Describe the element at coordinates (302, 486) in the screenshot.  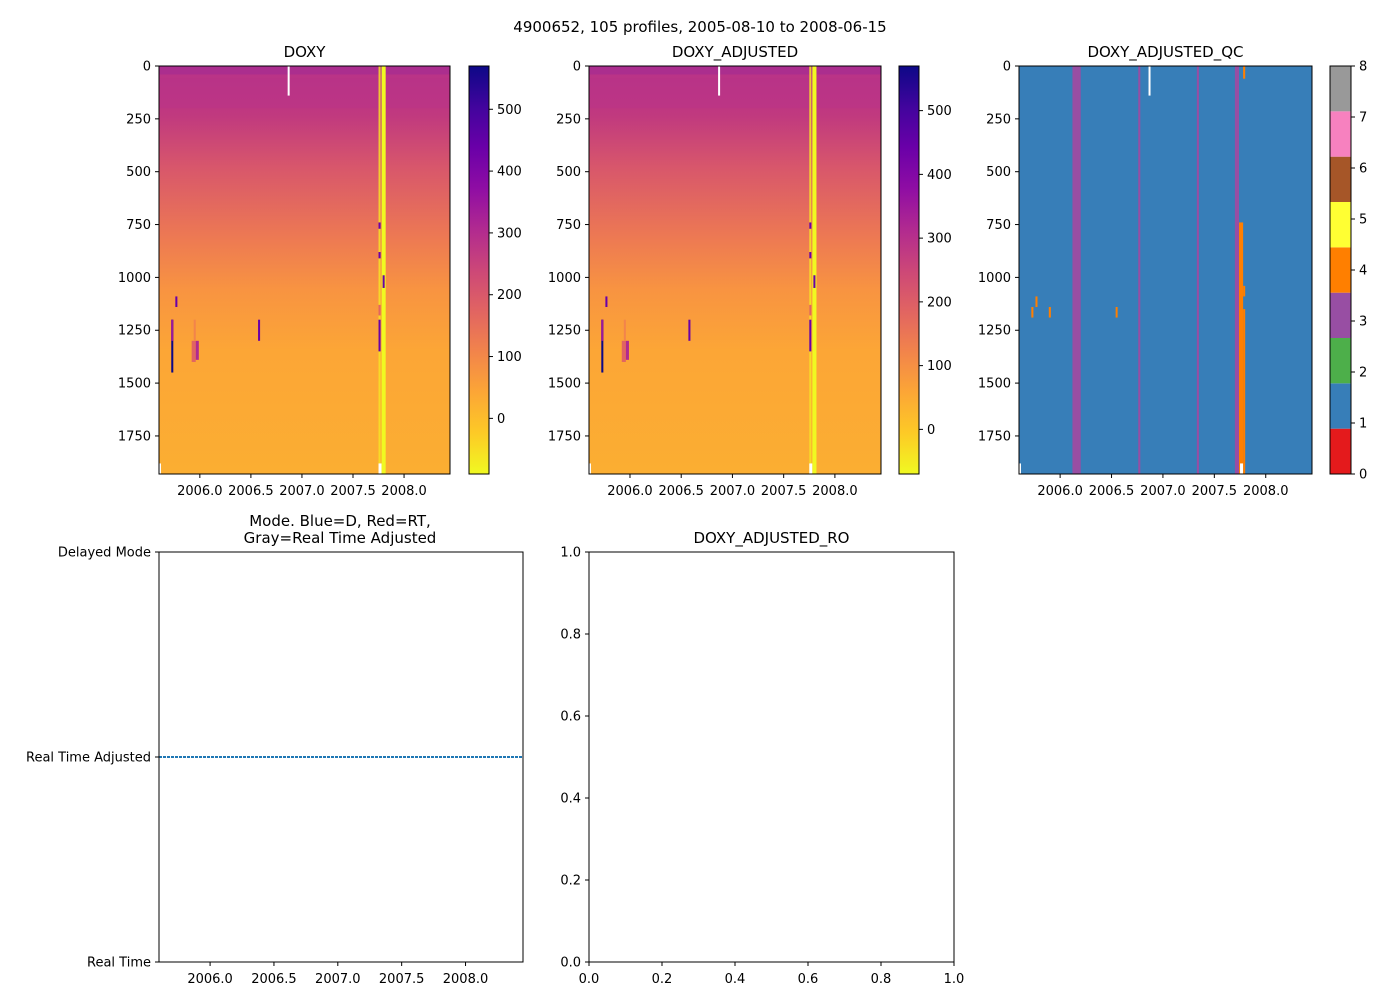
I see `doxy-x-axis: 2006.0 2006.5 2007.0 2007.5 2008.0` at that location.